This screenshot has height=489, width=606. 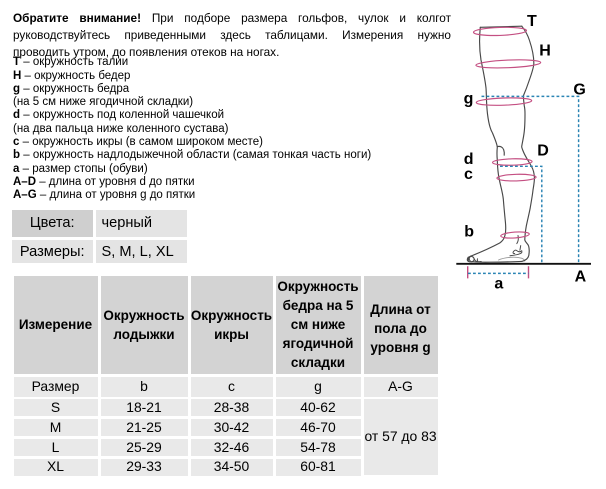 What do you see at coordinates (532, 21) in the screenshot?
I see `svg-text: T` at bounding box center [532, 21].